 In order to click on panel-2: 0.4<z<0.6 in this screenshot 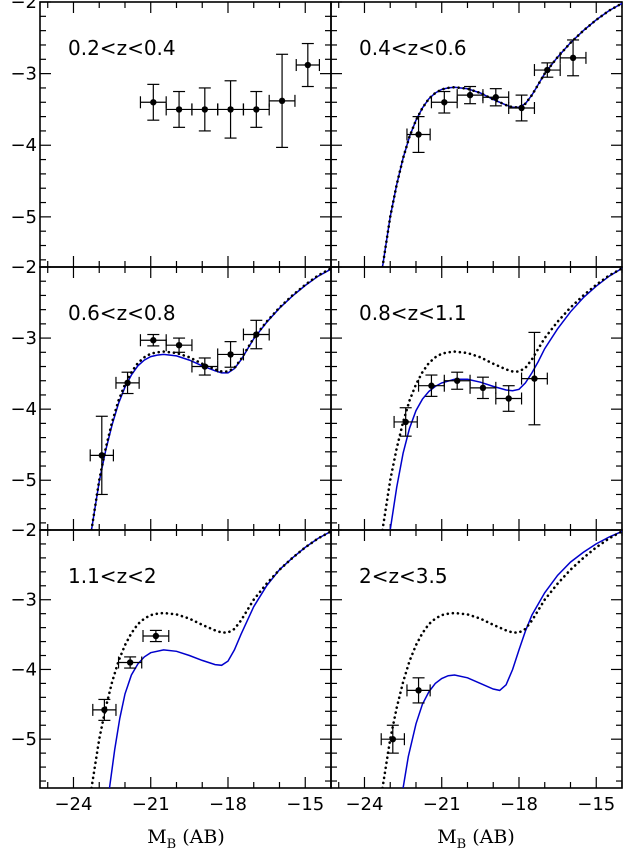, I will do `click(476, 134)`.